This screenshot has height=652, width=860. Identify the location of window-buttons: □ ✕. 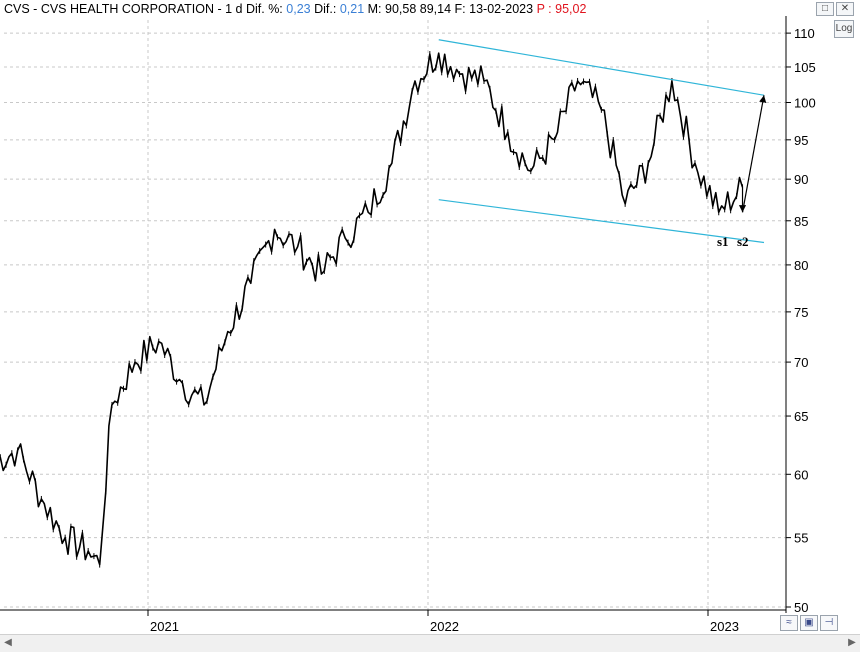
(835, 9).